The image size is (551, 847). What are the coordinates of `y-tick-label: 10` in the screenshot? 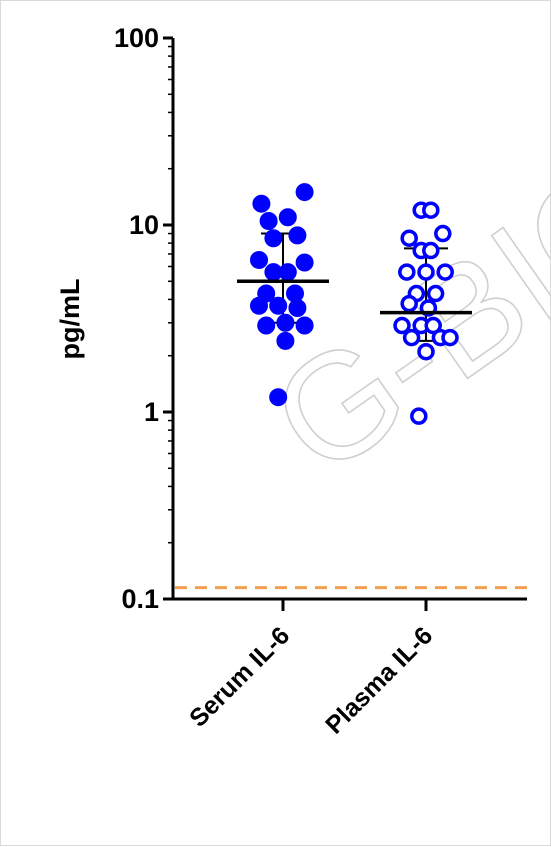 It's located at (144, 225).